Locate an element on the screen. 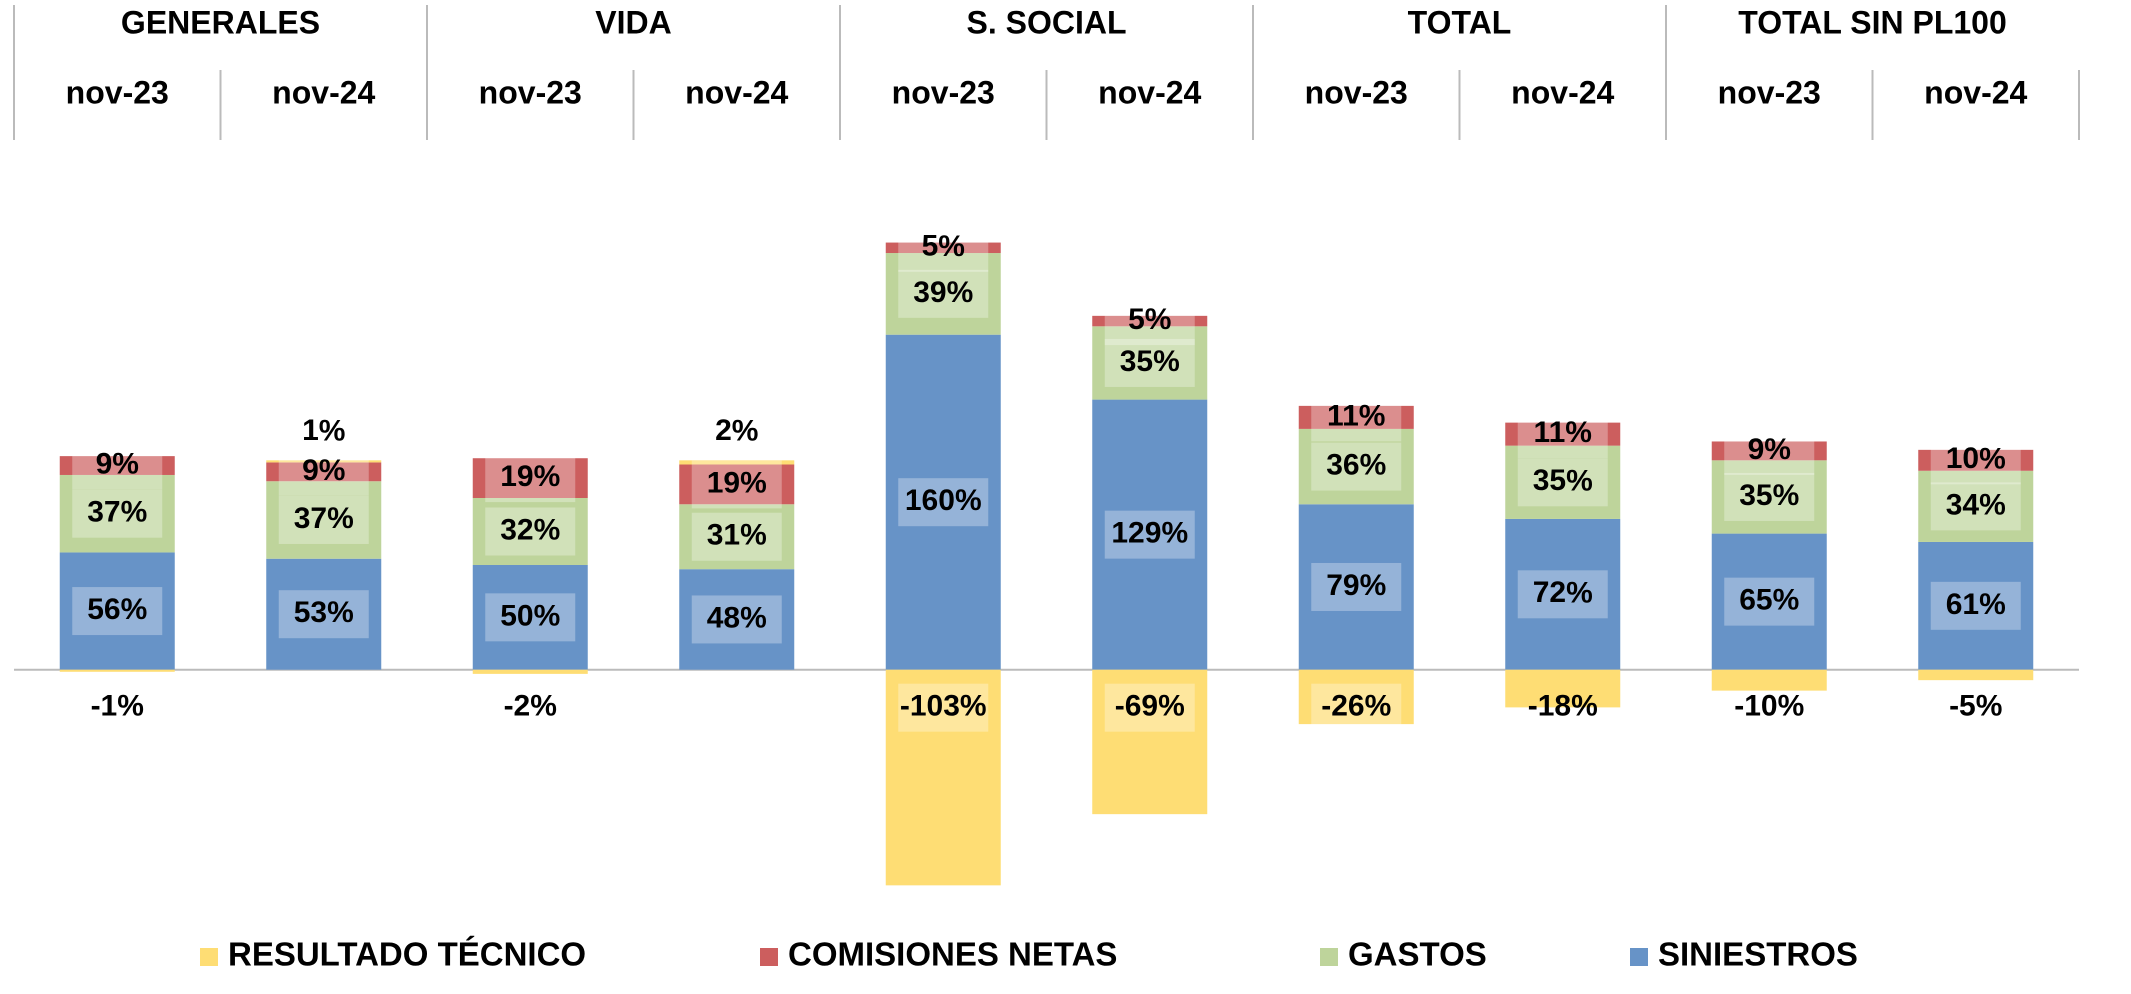 The height and width of the screenshot is (994, 2131). data-label: 19% is located at coordinates (737, 482).